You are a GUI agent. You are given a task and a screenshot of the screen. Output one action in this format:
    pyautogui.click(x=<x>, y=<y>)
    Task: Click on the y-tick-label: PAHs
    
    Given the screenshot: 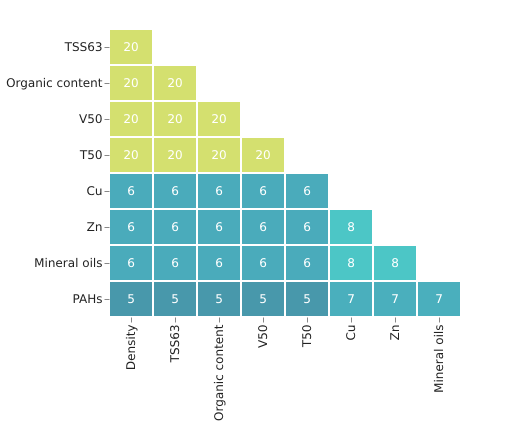 What is the action you would take?
    pyautogui.click(x=87, y=299)
    